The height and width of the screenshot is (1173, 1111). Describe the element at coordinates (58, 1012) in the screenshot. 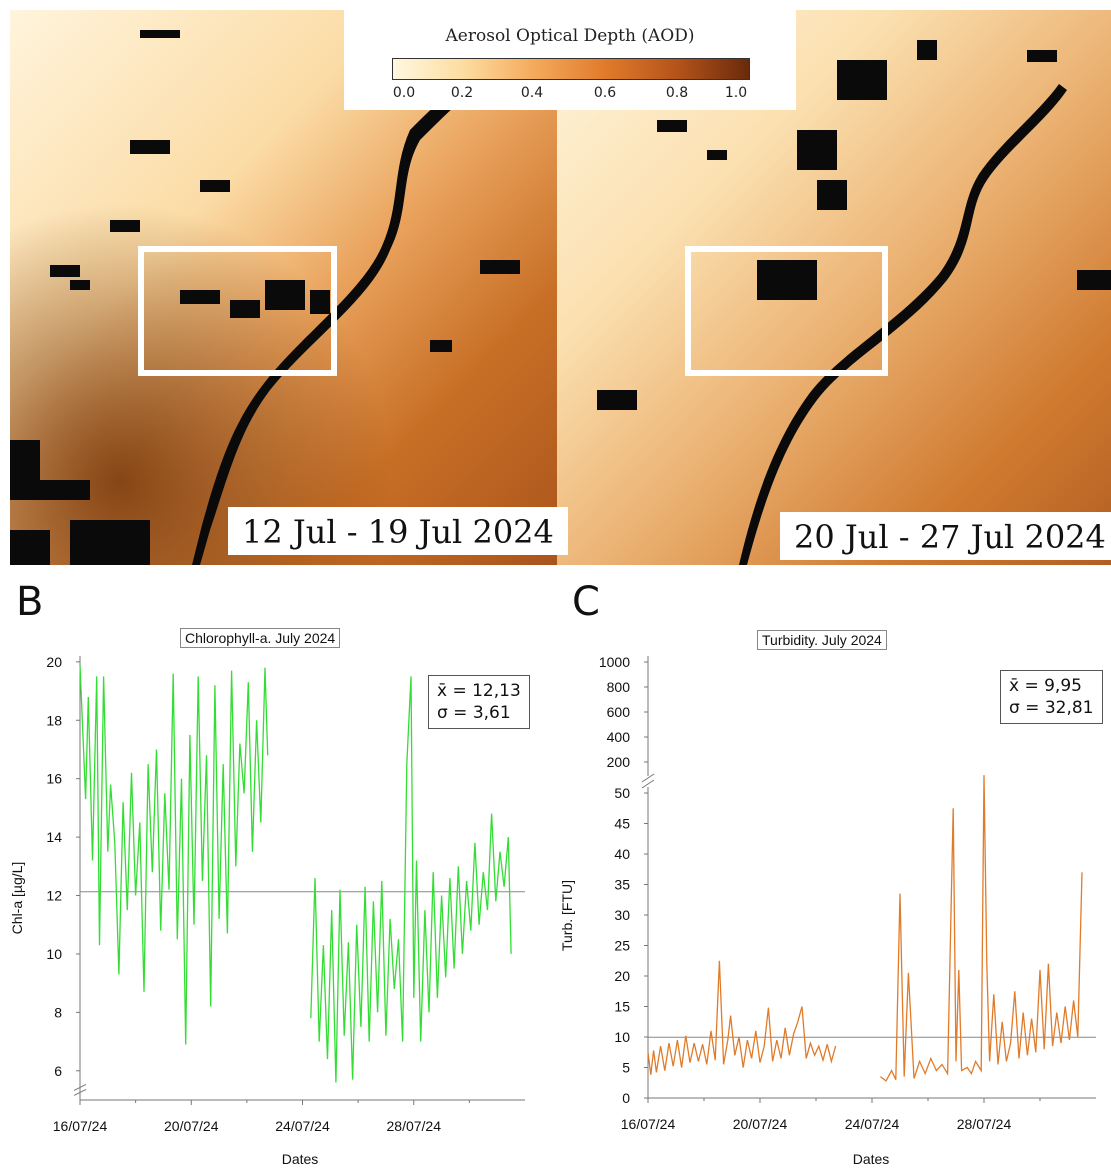

I see `y-tick-label: 8` at that location.